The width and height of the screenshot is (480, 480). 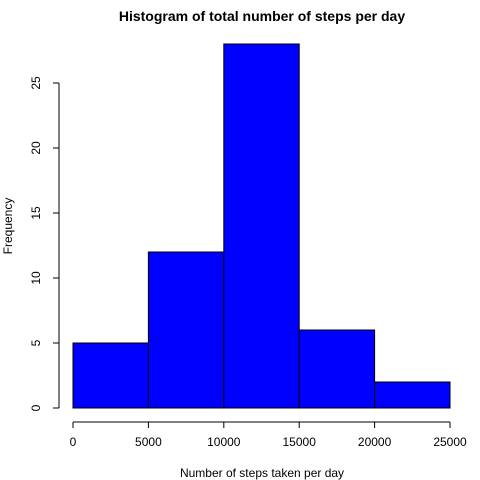 What do you see at coordinates (224, 442) in the screenshot?
I see `x-tick-label: 10000` at bounding box center [224, 442].